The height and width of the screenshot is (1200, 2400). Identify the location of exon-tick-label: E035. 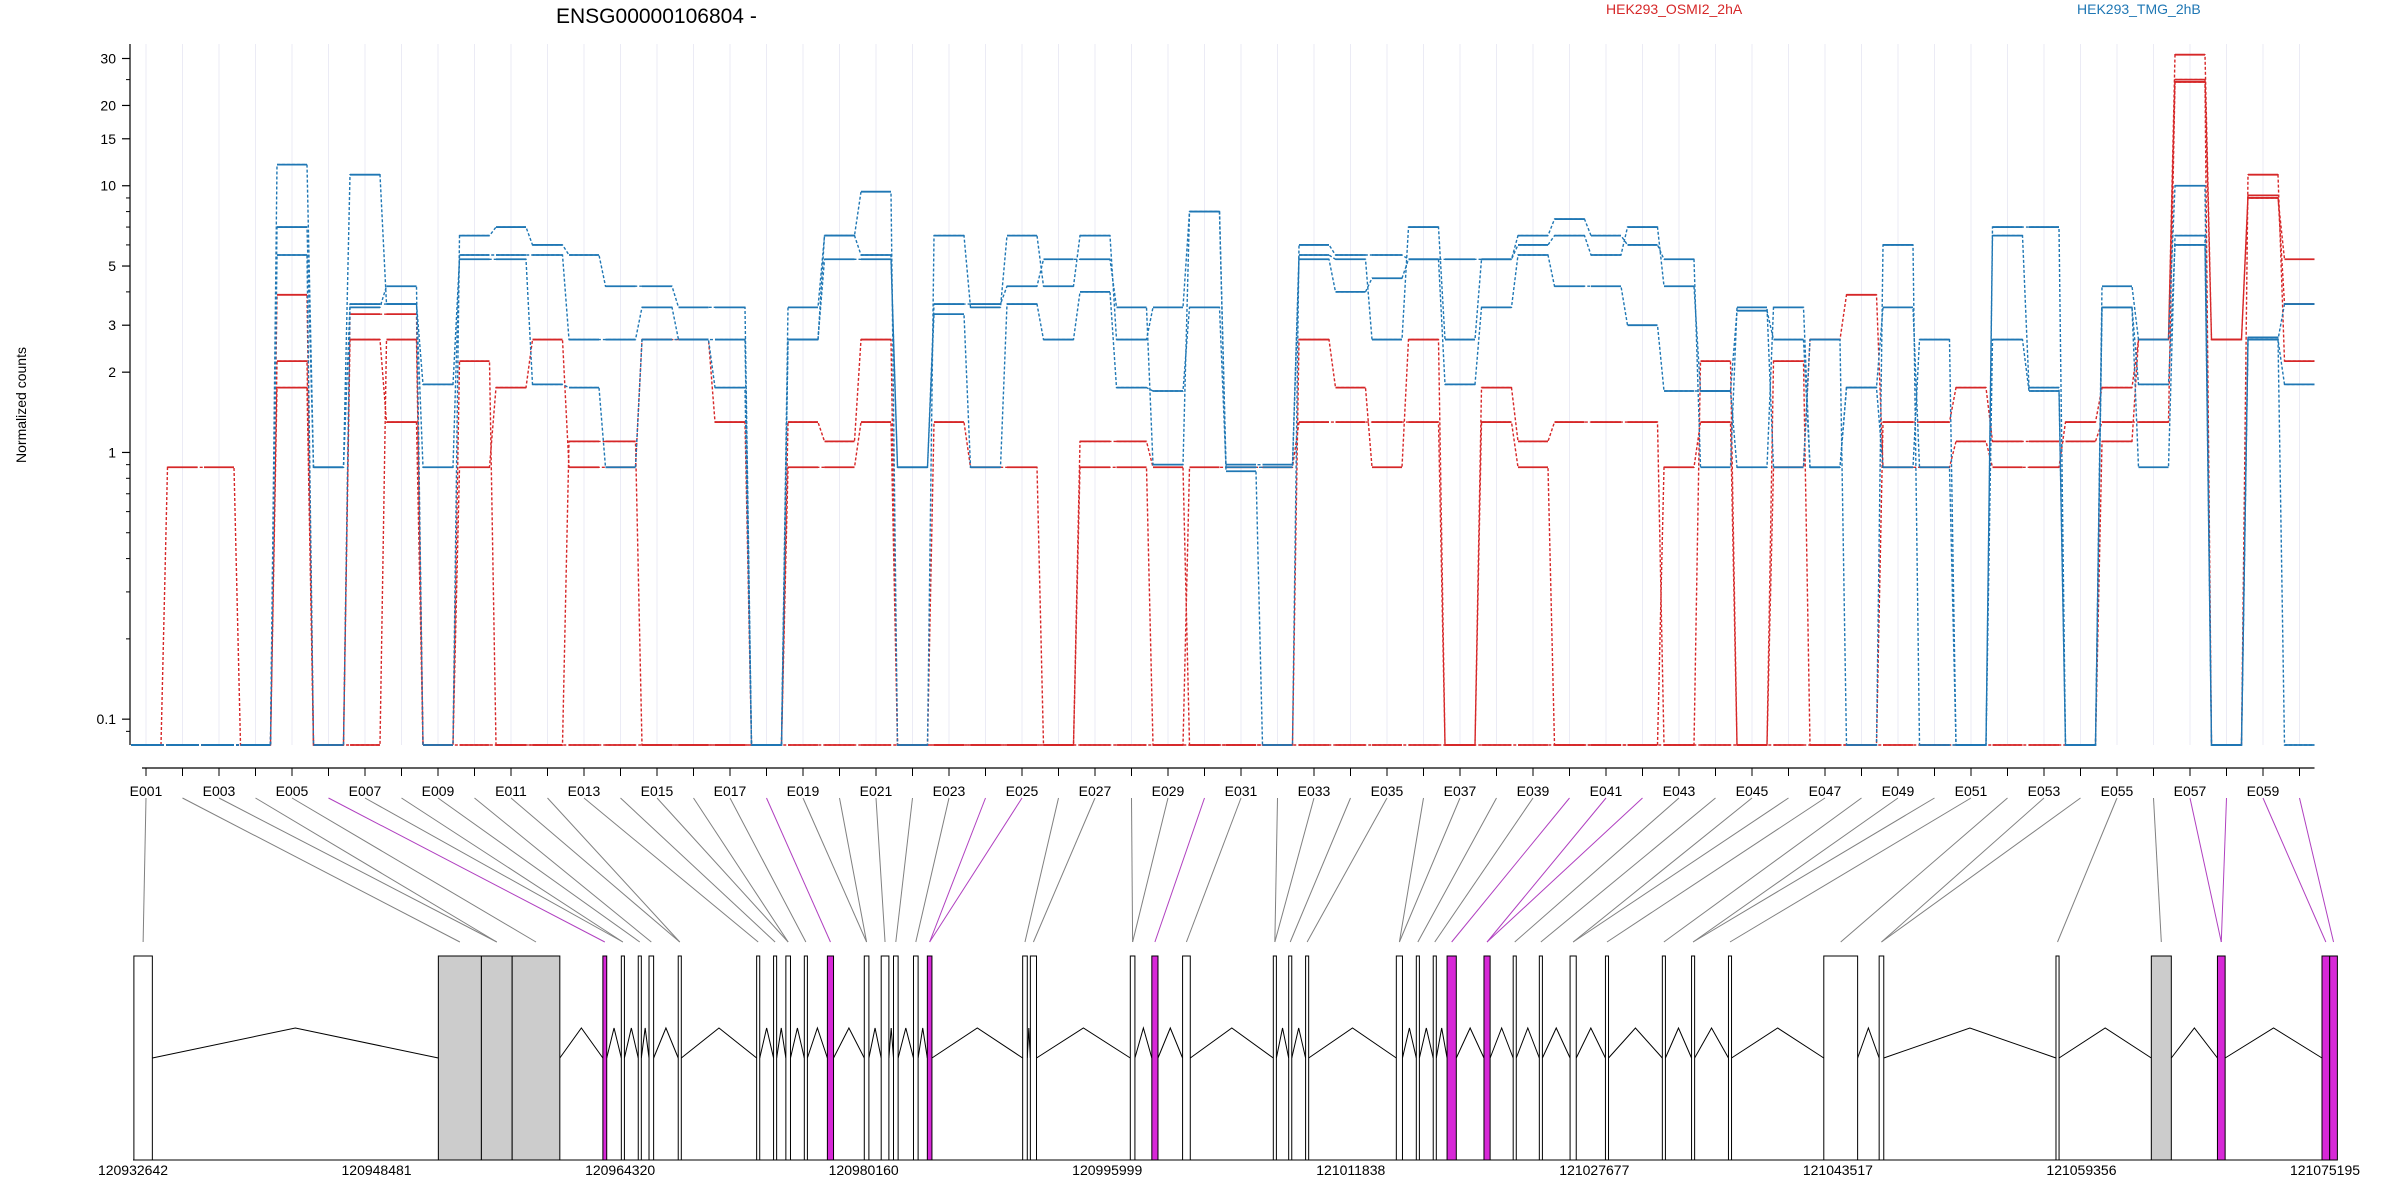
(1387, 791).